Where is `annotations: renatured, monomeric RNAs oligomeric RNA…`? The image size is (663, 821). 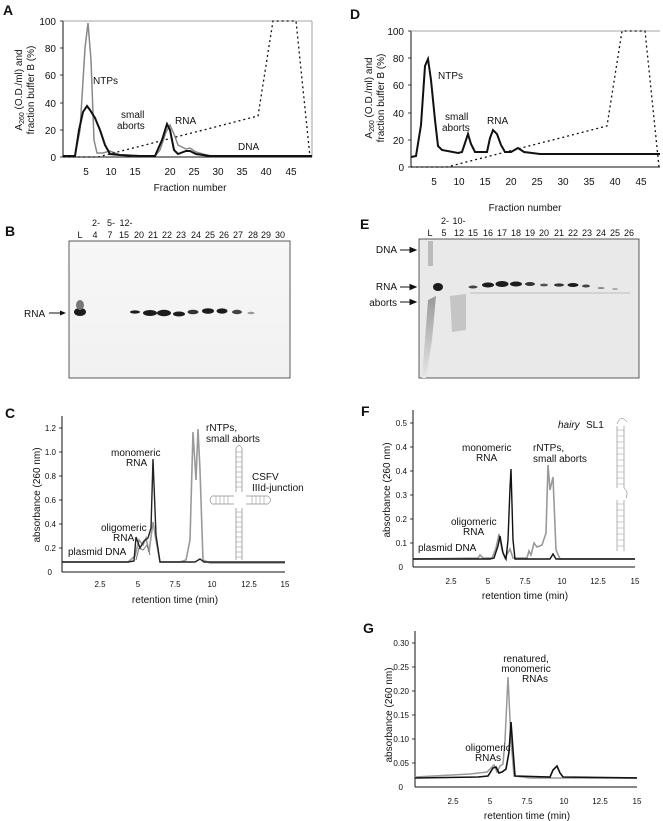 annotations: renatured, monomeric RNAs oligomeric RNA… is located at coordinates (508, 709).